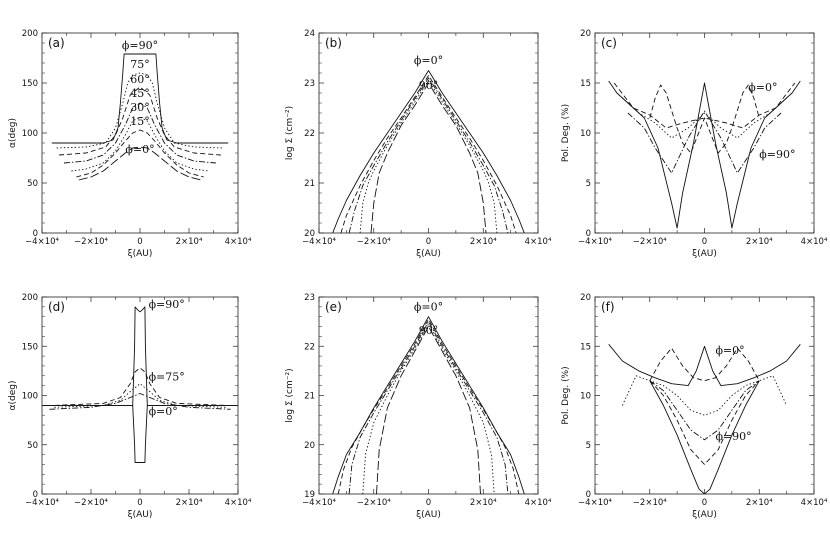  What do you see at coordinates (30, 134) in the screenshot?
I see `y-tick-label: 100` at bounding box center [30, 134].